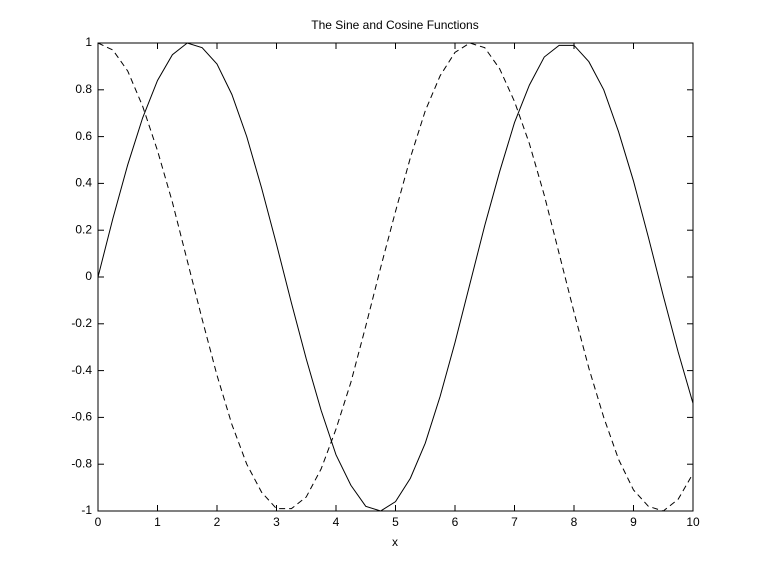  What do you see at coordinates (81, 463) in the screenshot?
I see `y-tick-label: -0.8` at bounding box center [81, 463].